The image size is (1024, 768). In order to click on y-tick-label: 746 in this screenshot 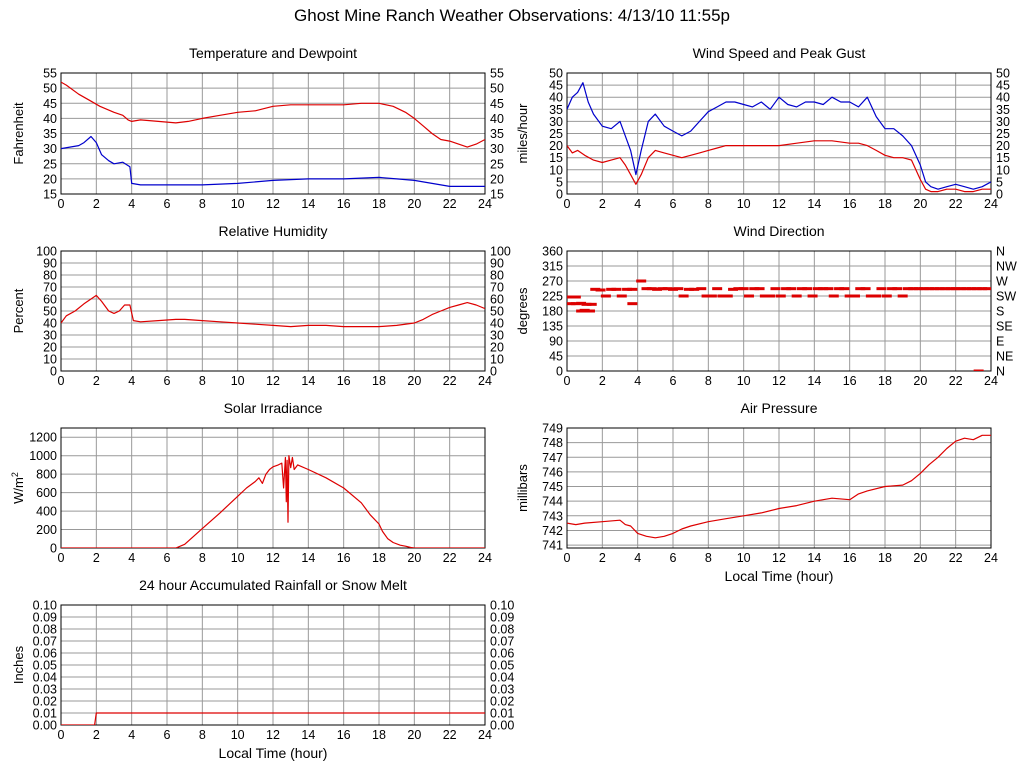, I will do `click(552, 472)`.